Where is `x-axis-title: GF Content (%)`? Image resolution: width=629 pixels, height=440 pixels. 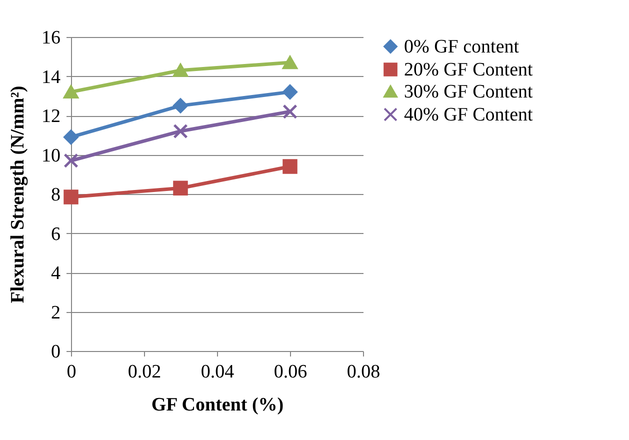
x-axis-title: GF Content (%) is located at coordinates (217, 405).